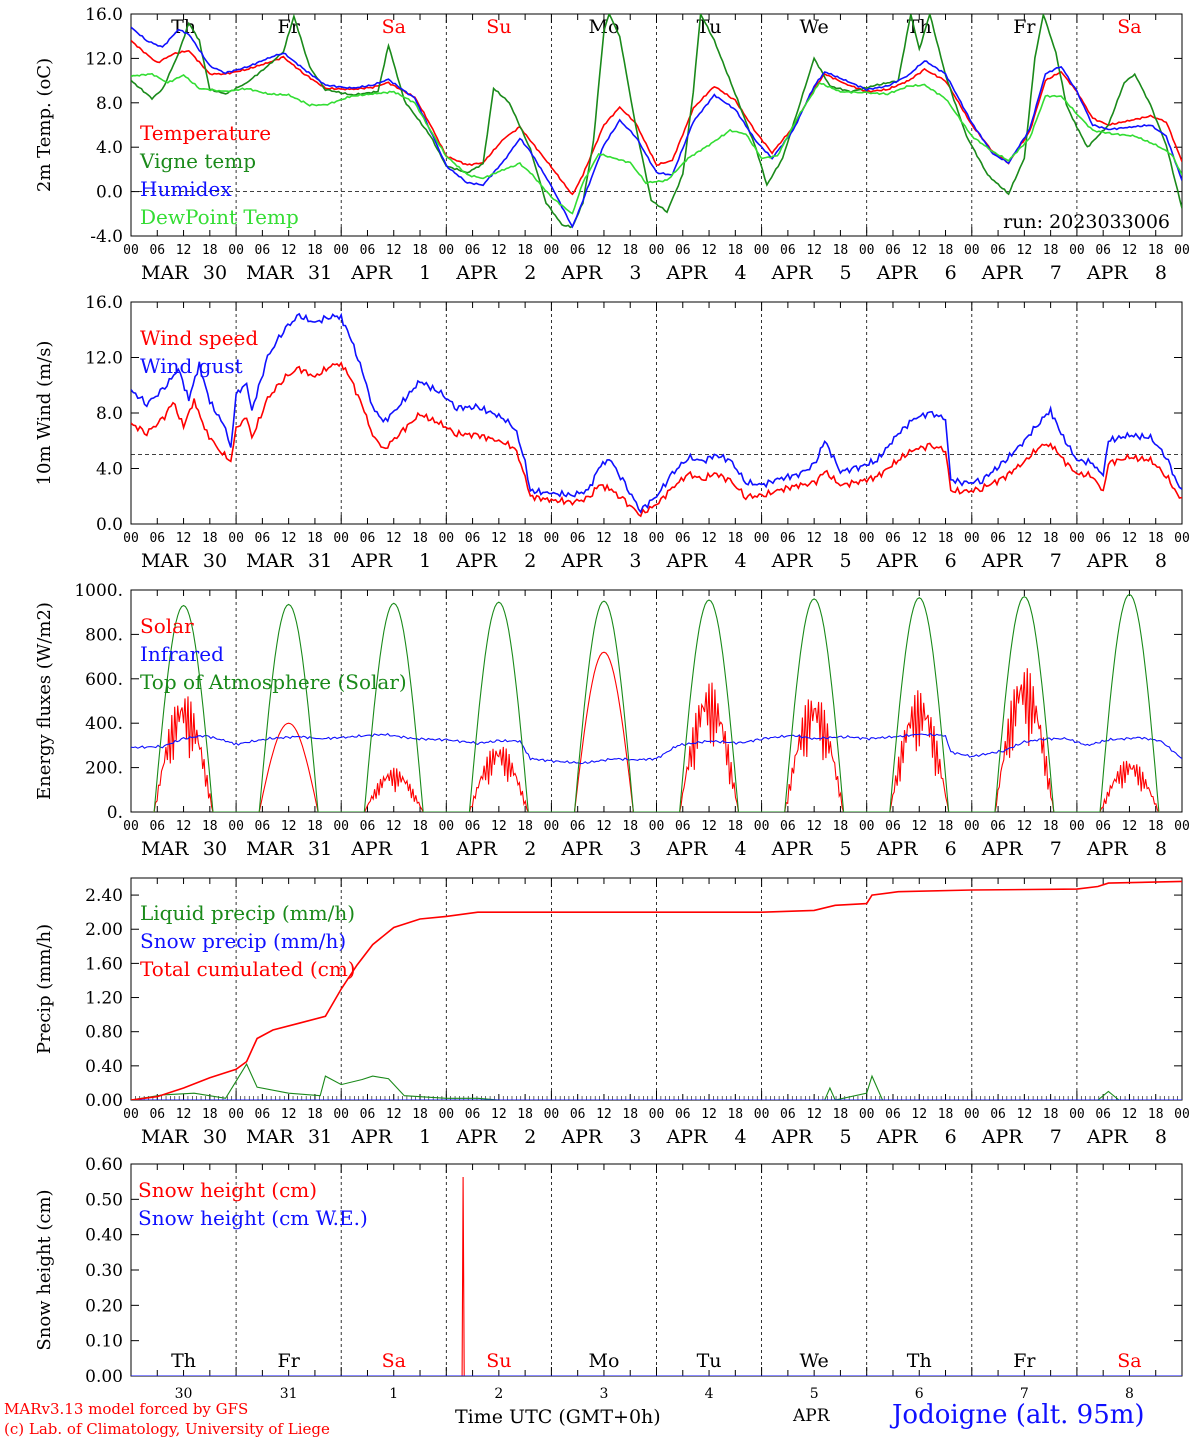 The image size is (1194, 1440). Describe the element at coordinates (814, 1394) in the screenshot. I see `day-number-label: 5` at that location.